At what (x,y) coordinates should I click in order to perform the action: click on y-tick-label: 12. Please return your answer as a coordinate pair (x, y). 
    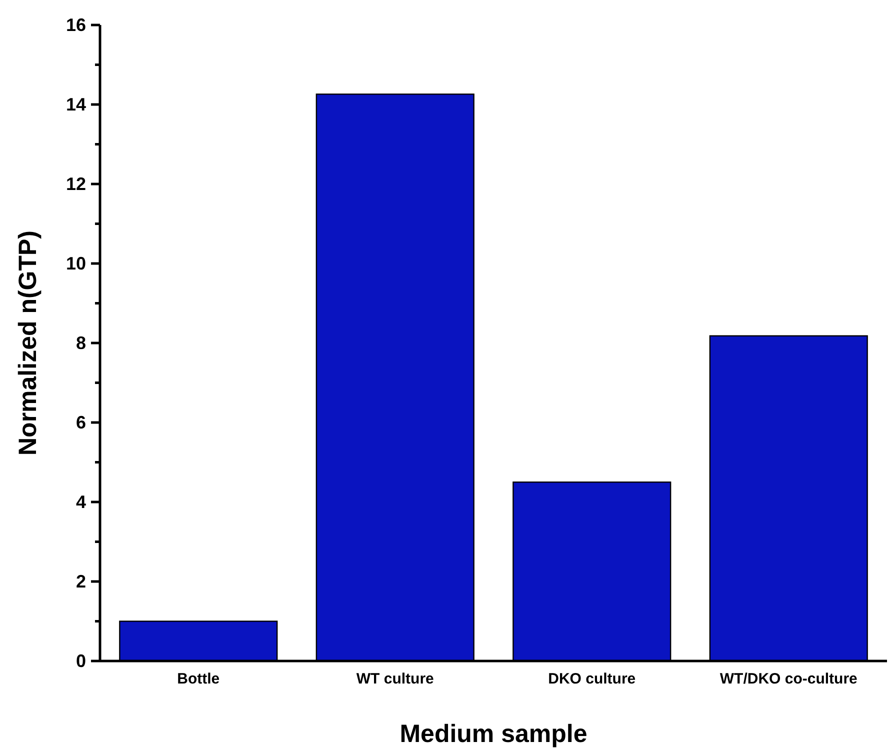
    Looking at the image, I should click on (76, 184).